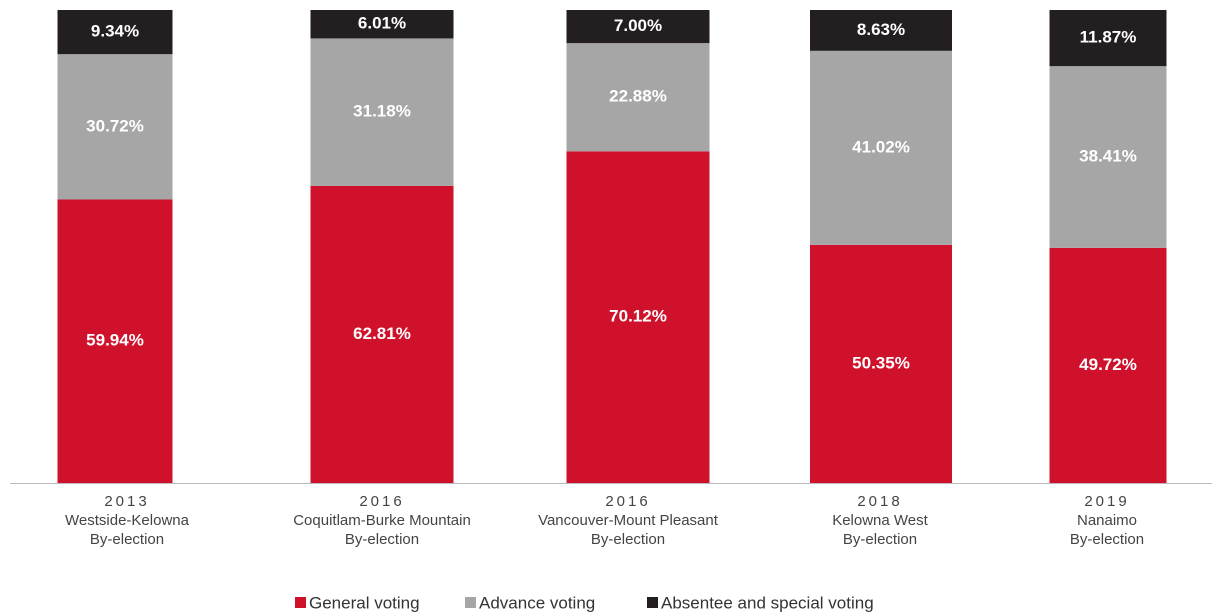  I want to click on data-label: 59.94%, so click(115, 340).